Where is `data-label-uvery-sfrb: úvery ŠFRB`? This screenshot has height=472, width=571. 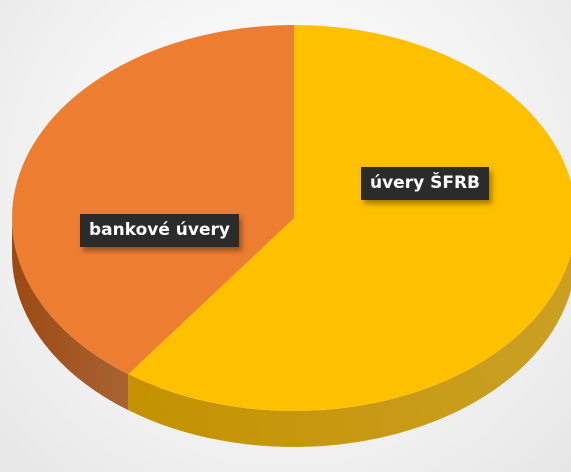 data-label-uvery-sfrb: úvery ŠFRB is located at coordinates (425, 183).